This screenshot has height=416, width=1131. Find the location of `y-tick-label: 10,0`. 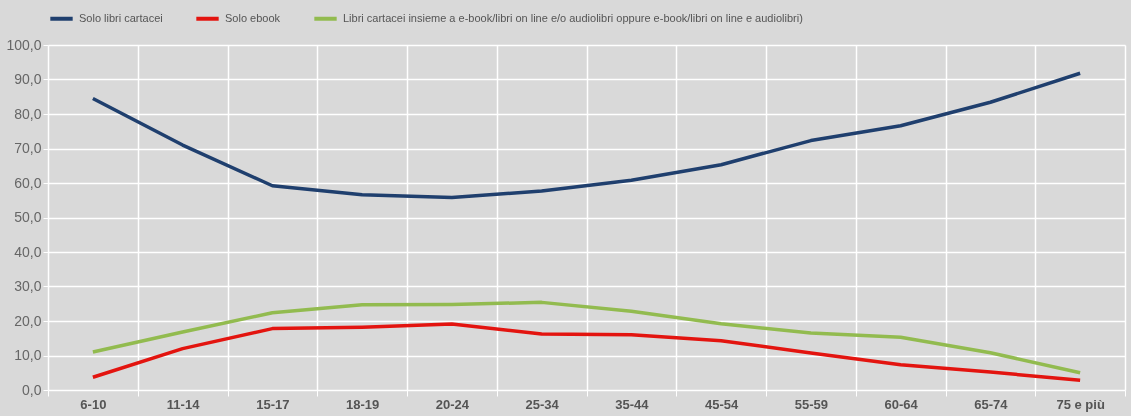

y-tick-label: 10,0 is located at coordinates (28, 355).